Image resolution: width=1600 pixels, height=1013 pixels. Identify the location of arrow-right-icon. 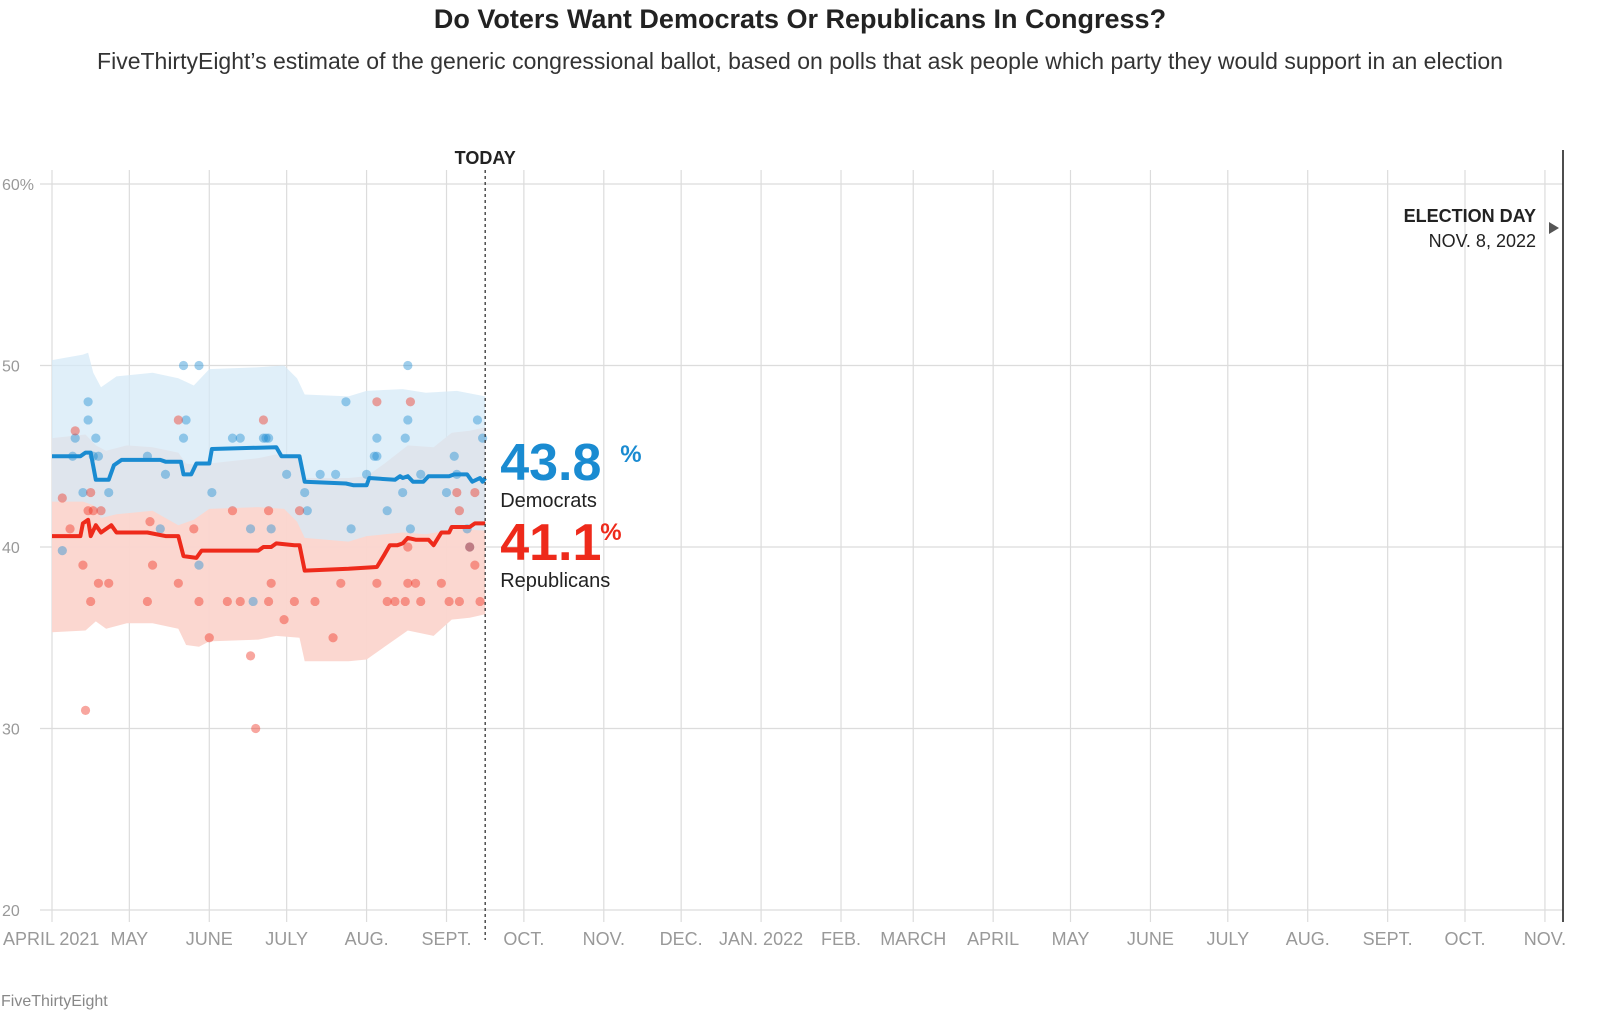
(1554, 228).